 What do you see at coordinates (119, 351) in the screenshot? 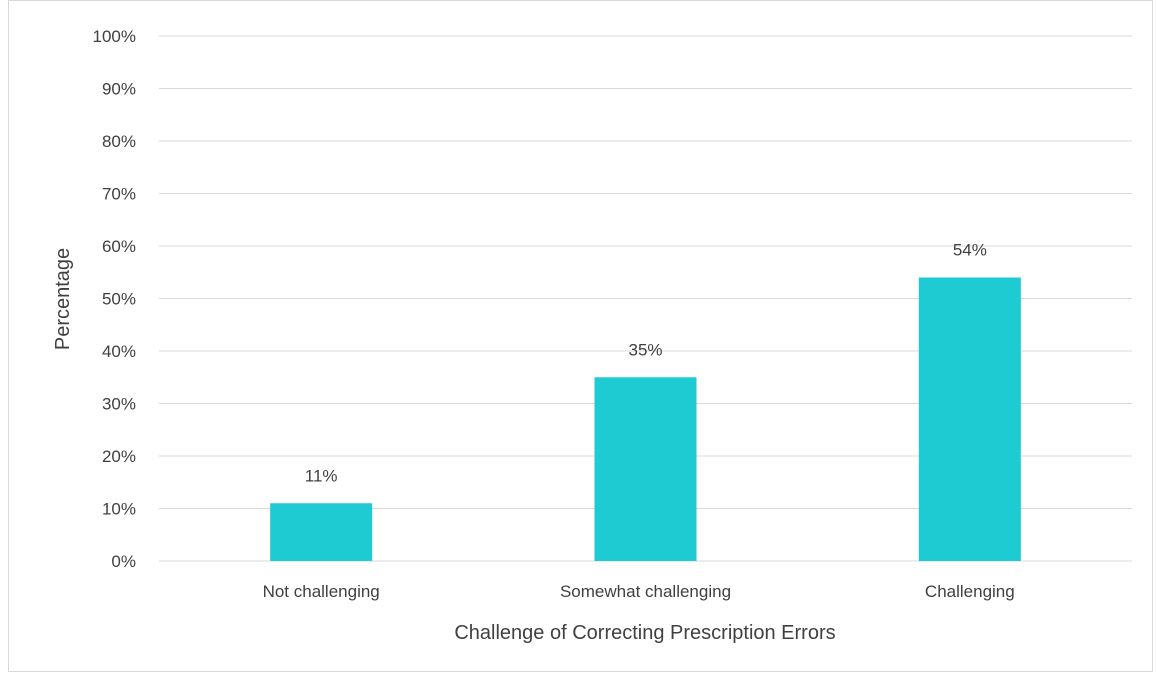
I see `y-tick-label: 40%` at bounding box center [119, 351].